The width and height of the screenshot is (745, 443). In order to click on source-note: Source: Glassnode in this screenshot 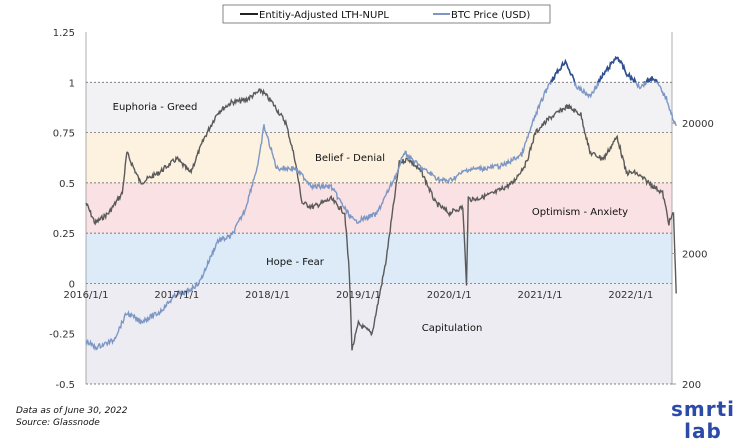, I will do `click(58, 423)`.